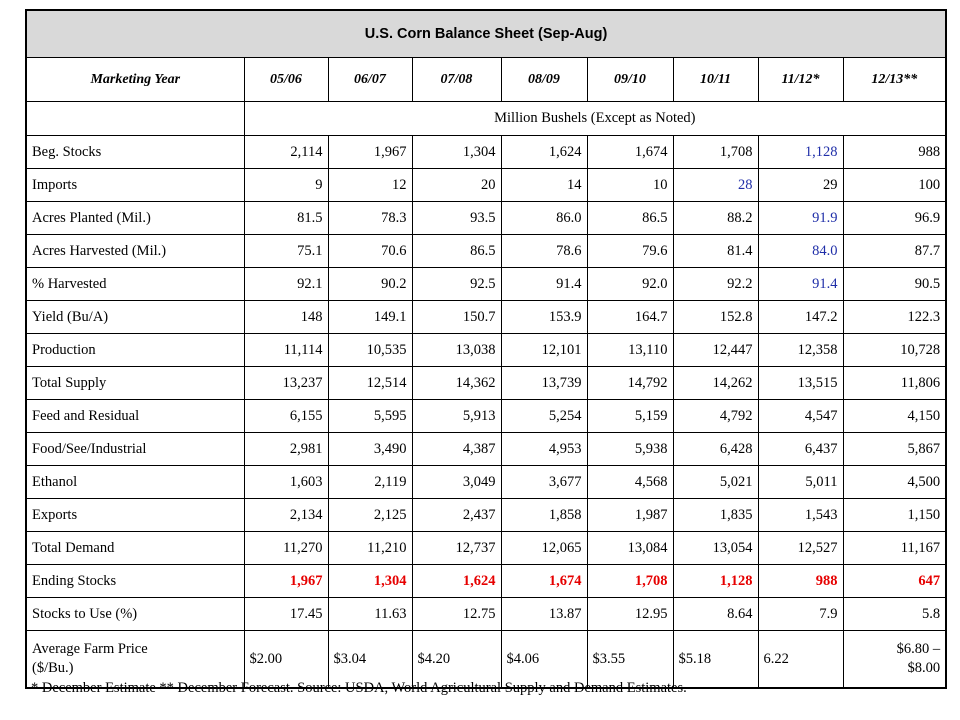  Describe the element at coordinates (894, 581) in the screenshot. I see `row-value: 647` at that location.